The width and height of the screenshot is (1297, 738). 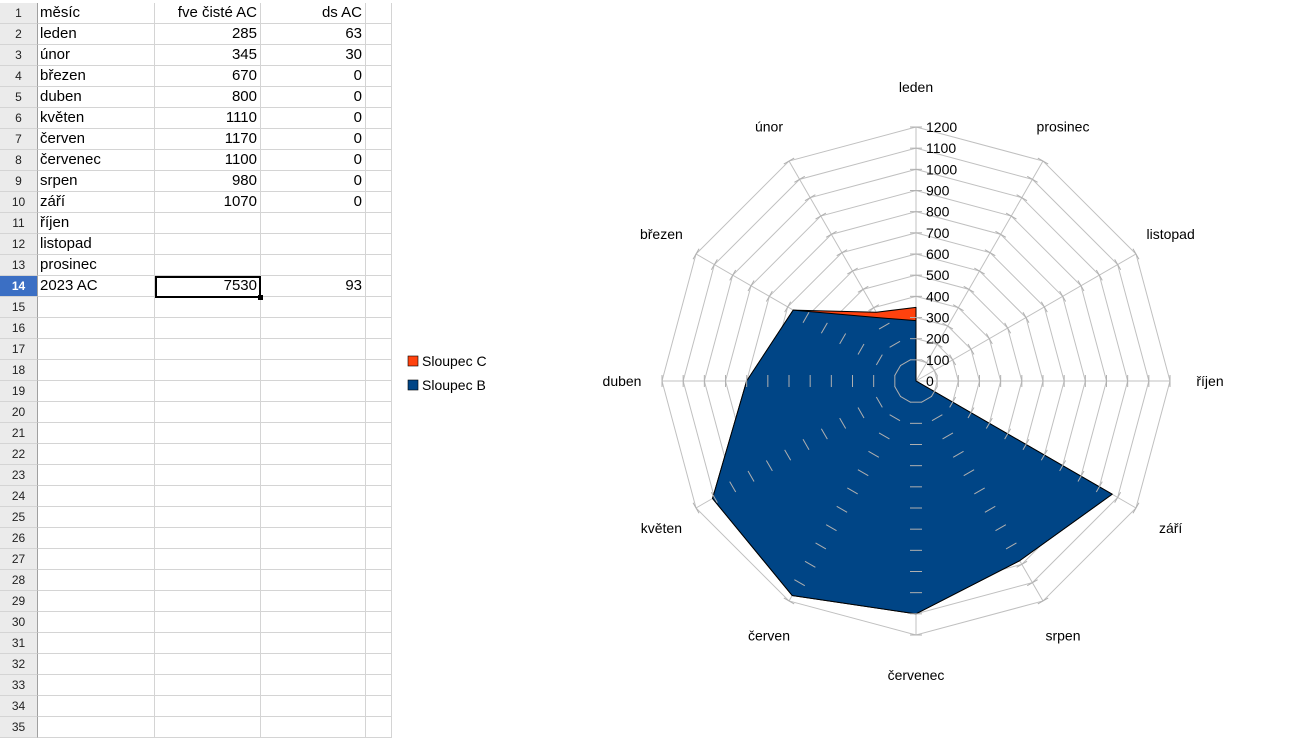 I want to click on cell-a: 2023 AC, so click(x=96, y=286).